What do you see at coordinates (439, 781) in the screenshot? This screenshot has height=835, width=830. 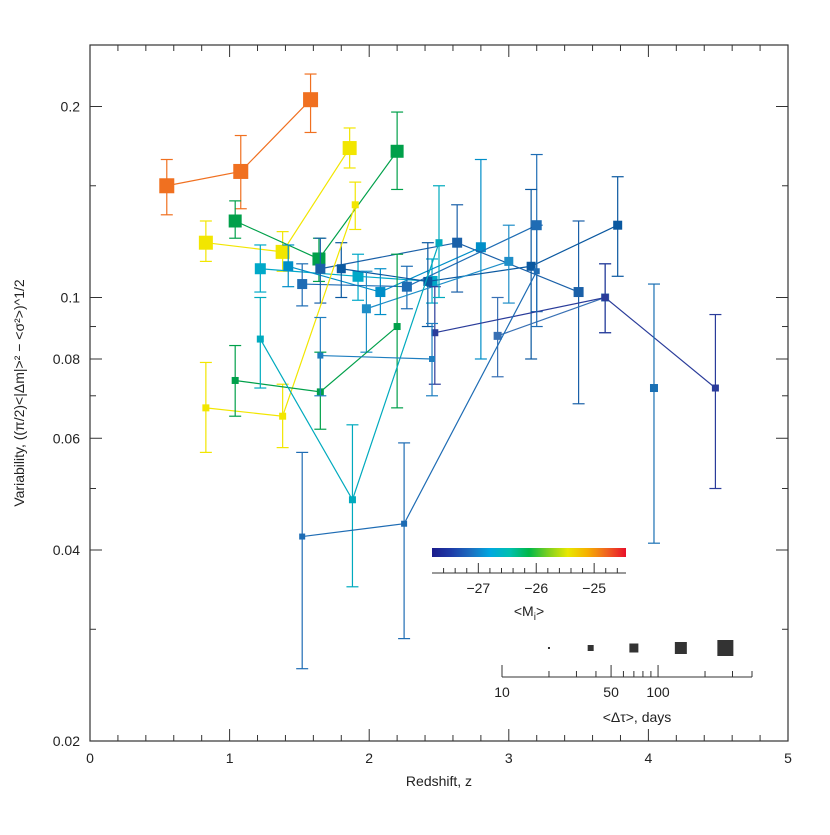 I see `x-axis-label: Redshift, z` at bounding box center [439, 781].